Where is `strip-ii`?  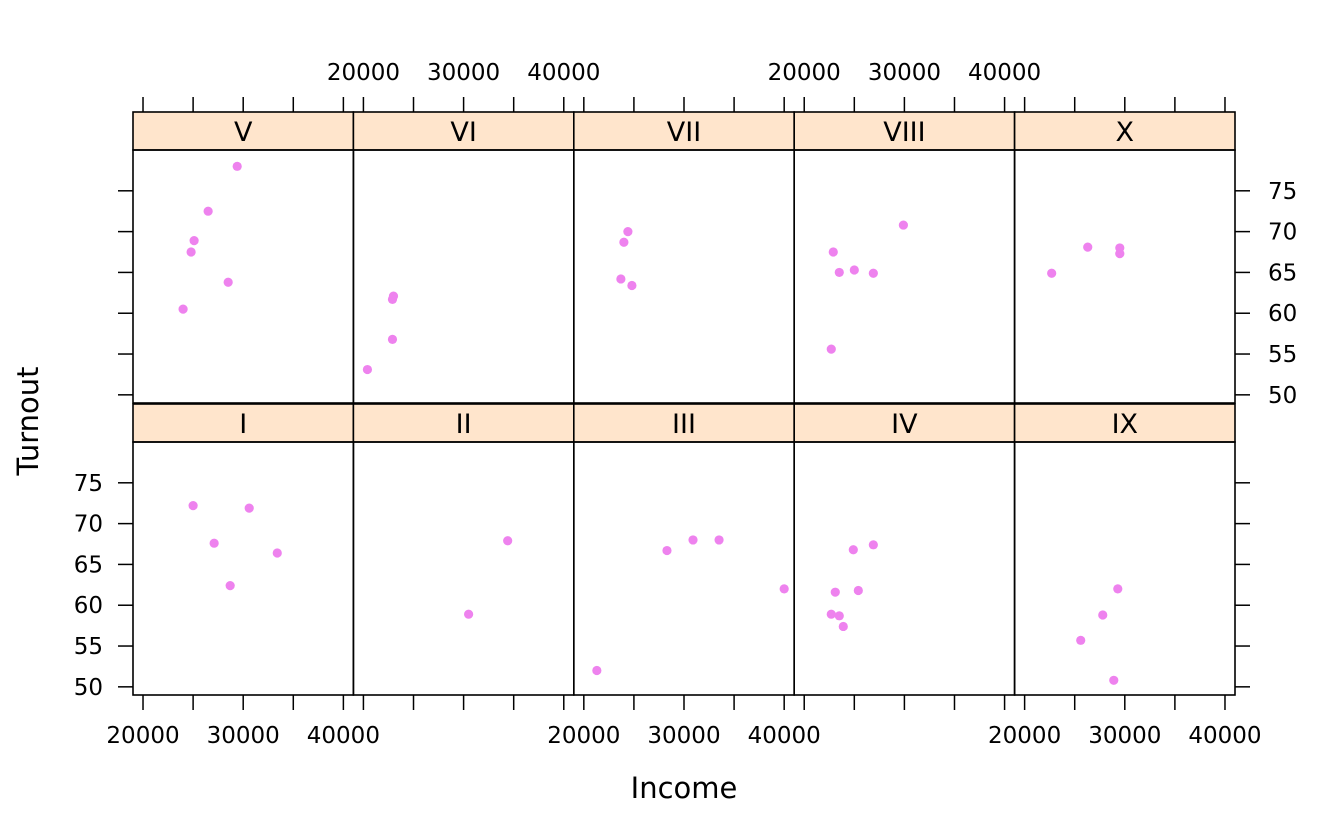
strip-ii is located at coordinates (463, 423).